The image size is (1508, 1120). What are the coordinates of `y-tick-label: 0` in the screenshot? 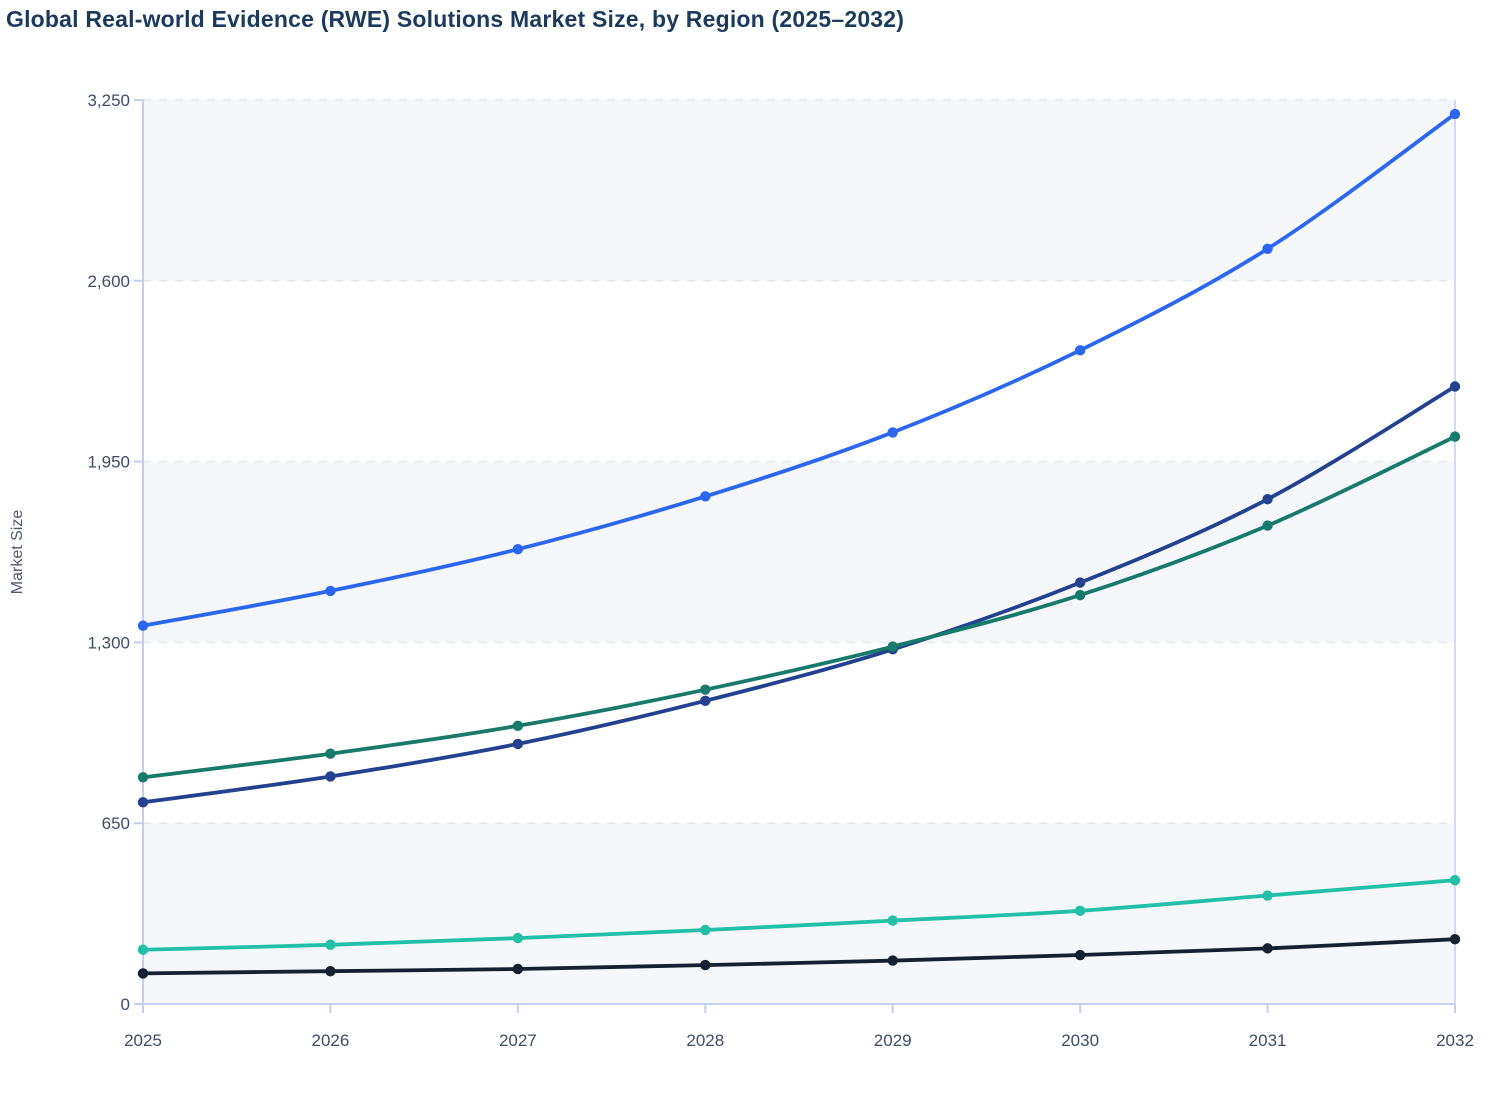 It's located at (125, 1004).